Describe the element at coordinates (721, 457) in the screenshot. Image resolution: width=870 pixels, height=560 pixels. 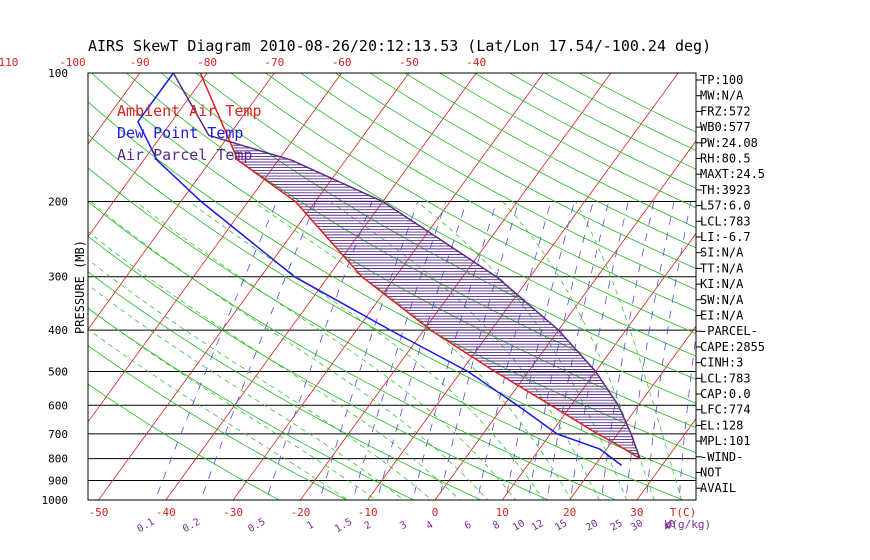
I see `index-label: -WIND-` at that location.